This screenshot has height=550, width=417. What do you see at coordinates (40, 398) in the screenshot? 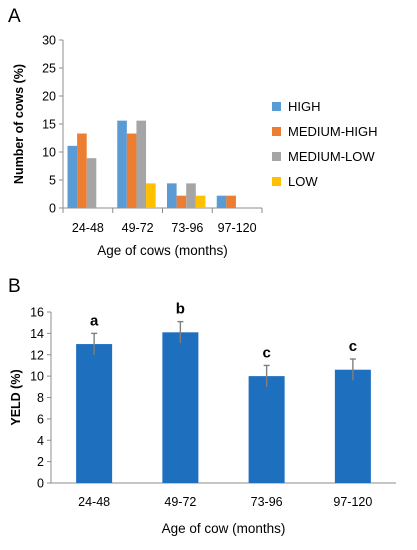
I see `y-tick-label: 8` at bounding box center [40, 398].